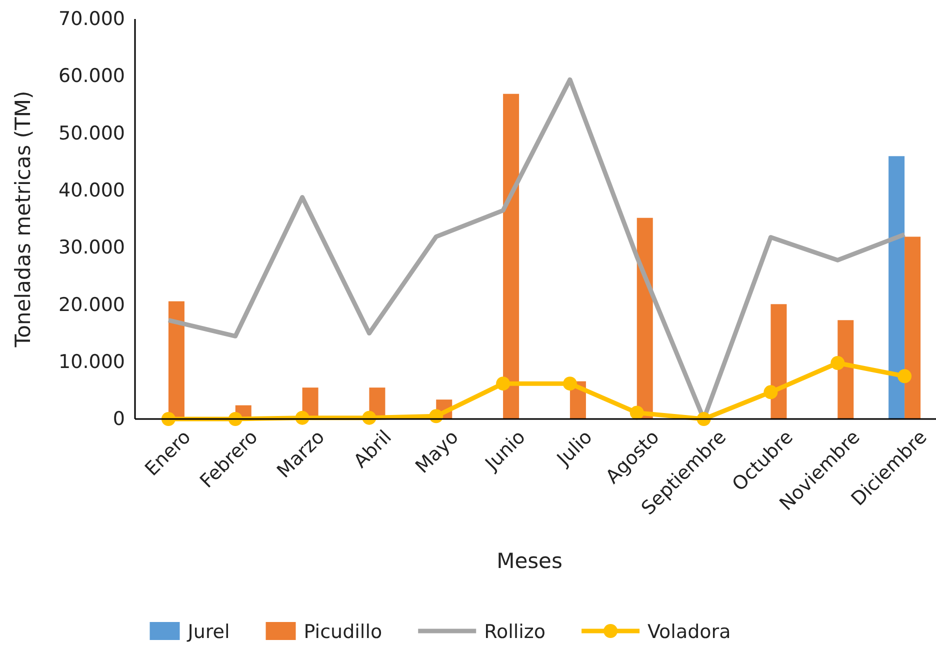  Describe the element at coordinates (91, 191) in the screenshot. I see `y-tick-label: 40.000` at that location.